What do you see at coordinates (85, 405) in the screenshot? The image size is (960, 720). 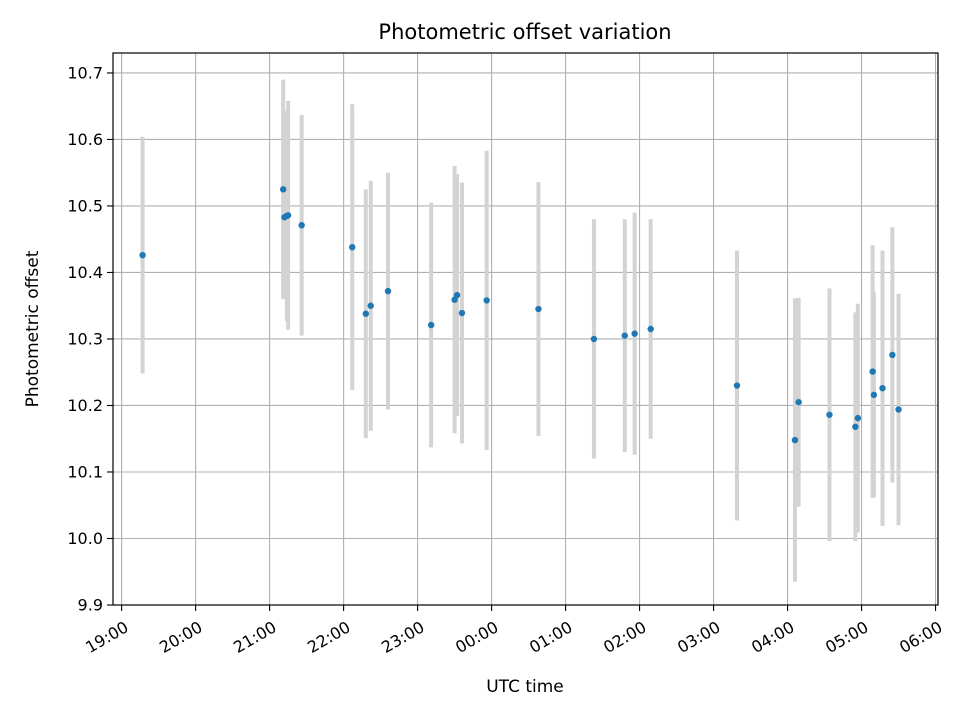 I see `y-tick-label: 10.2` at bounding box center [85, 405].